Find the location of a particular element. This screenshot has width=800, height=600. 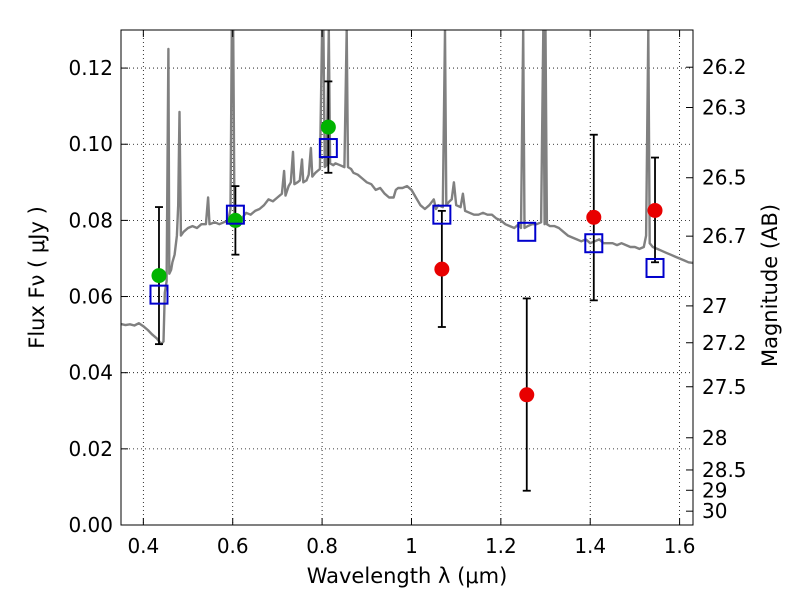

x-tick-label: 1 is located at coordinates (411, 546).